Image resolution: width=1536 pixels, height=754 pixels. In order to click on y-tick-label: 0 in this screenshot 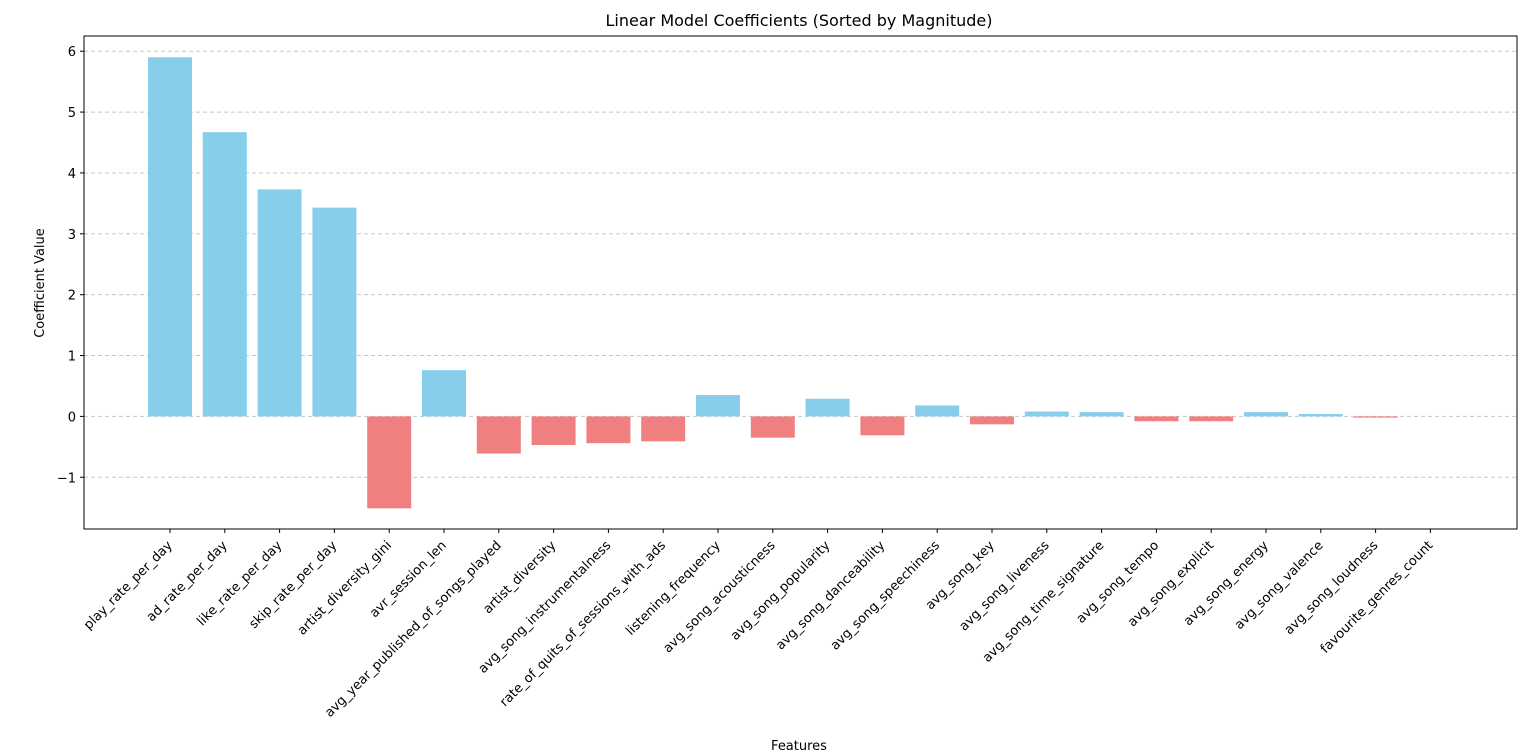, I will do `click(72, 417)`.